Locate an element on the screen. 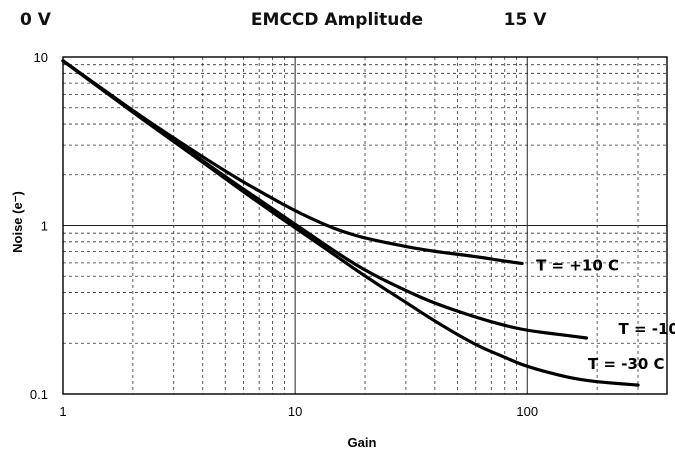 This screenshot has height=454, width=675. y-tick-label: 10 is located at coordinates (41, 57).